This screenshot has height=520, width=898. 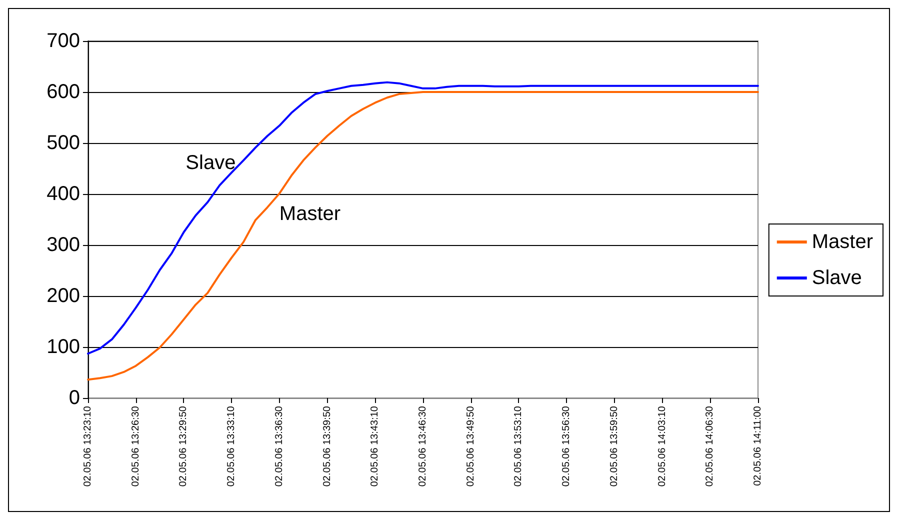 What do you see at coordinates (63, 245) in the screenshot?
I see `y-tick-label: 300` at bounding box center [63, 245].